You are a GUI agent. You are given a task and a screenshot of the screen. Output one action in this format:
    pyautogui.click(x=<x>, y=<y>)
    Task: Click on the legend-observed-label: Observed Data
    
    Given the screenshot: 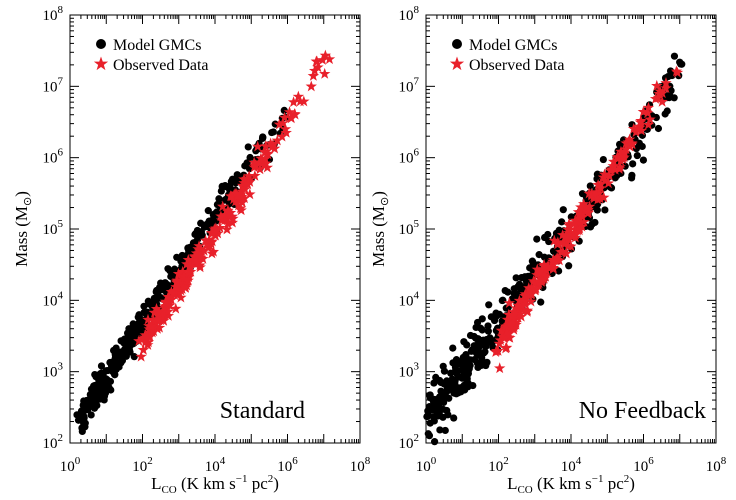 What is the action you would take?
    pyautogui.click(x=161, y=65)
    